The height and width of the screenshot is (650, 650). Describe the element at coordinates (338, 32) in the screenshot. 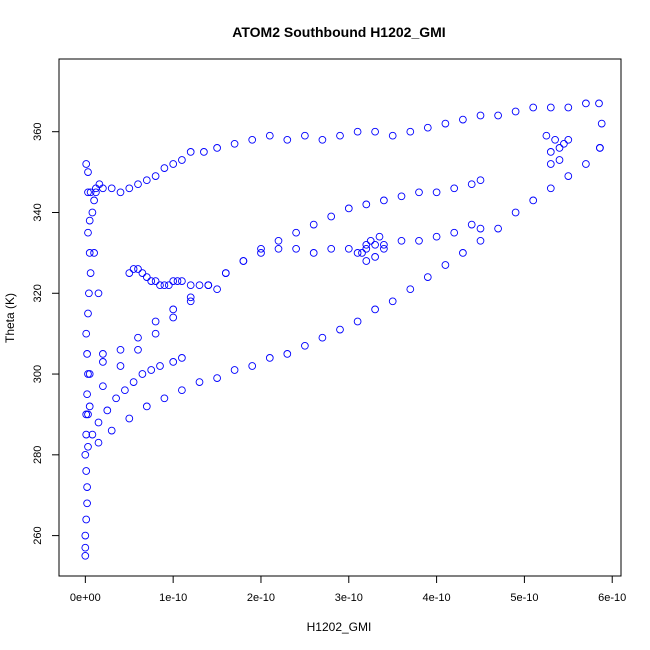

I see `chart-title: ATOM2 Southbound H1202_GMI` at that location.